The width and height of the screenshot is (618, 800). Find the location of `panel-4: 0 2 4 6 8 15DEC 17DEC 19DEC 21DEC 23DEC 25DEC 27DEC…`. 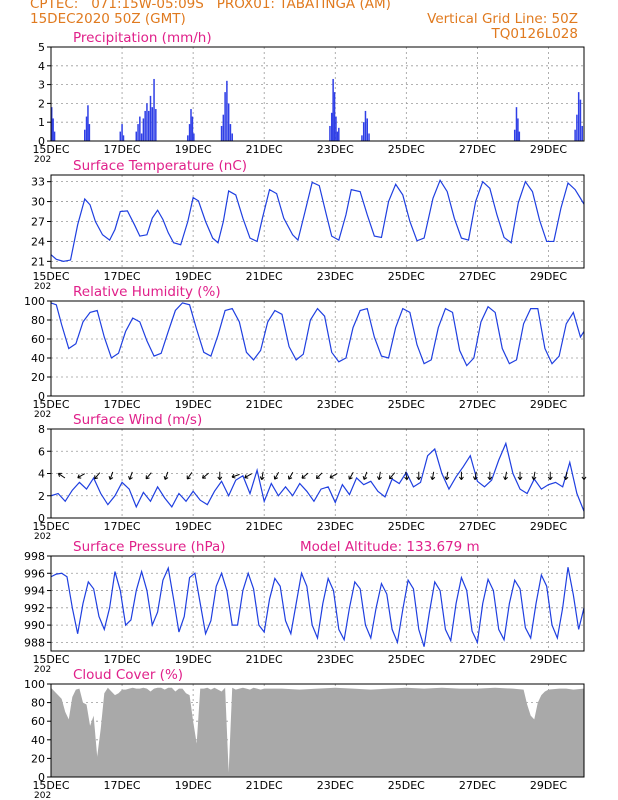

panel-4: 0 2 4 6 8 15DEC 17DEC 19DEC 21DEC 23DEC 25DEC 27DEC… is located at coordinates (309, 477).